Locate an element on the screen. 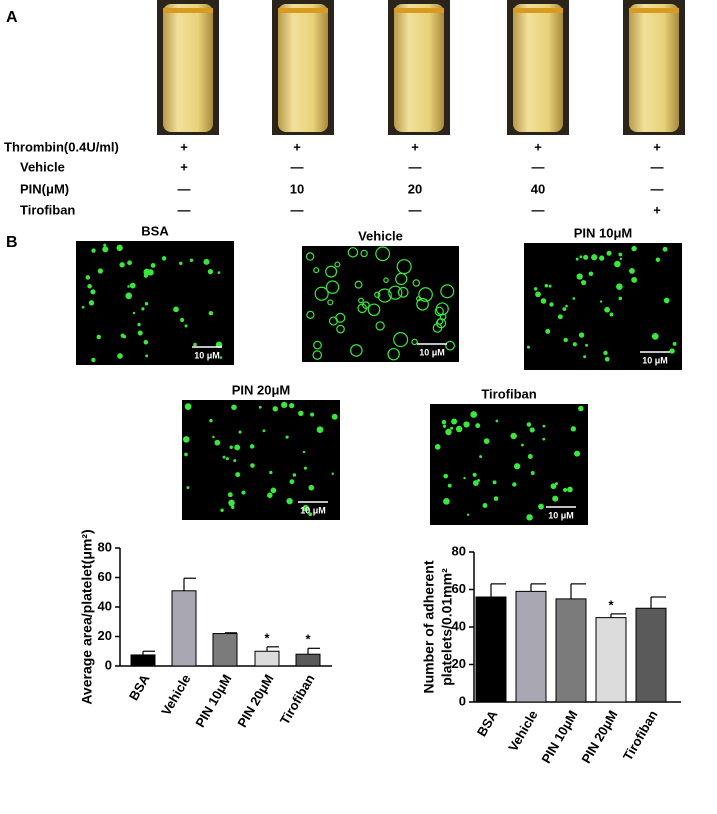 The height and width of the screenshot is (814, 717). y-axis-label: Average area/platelet(μm²) is located at coordinates (87, 616).